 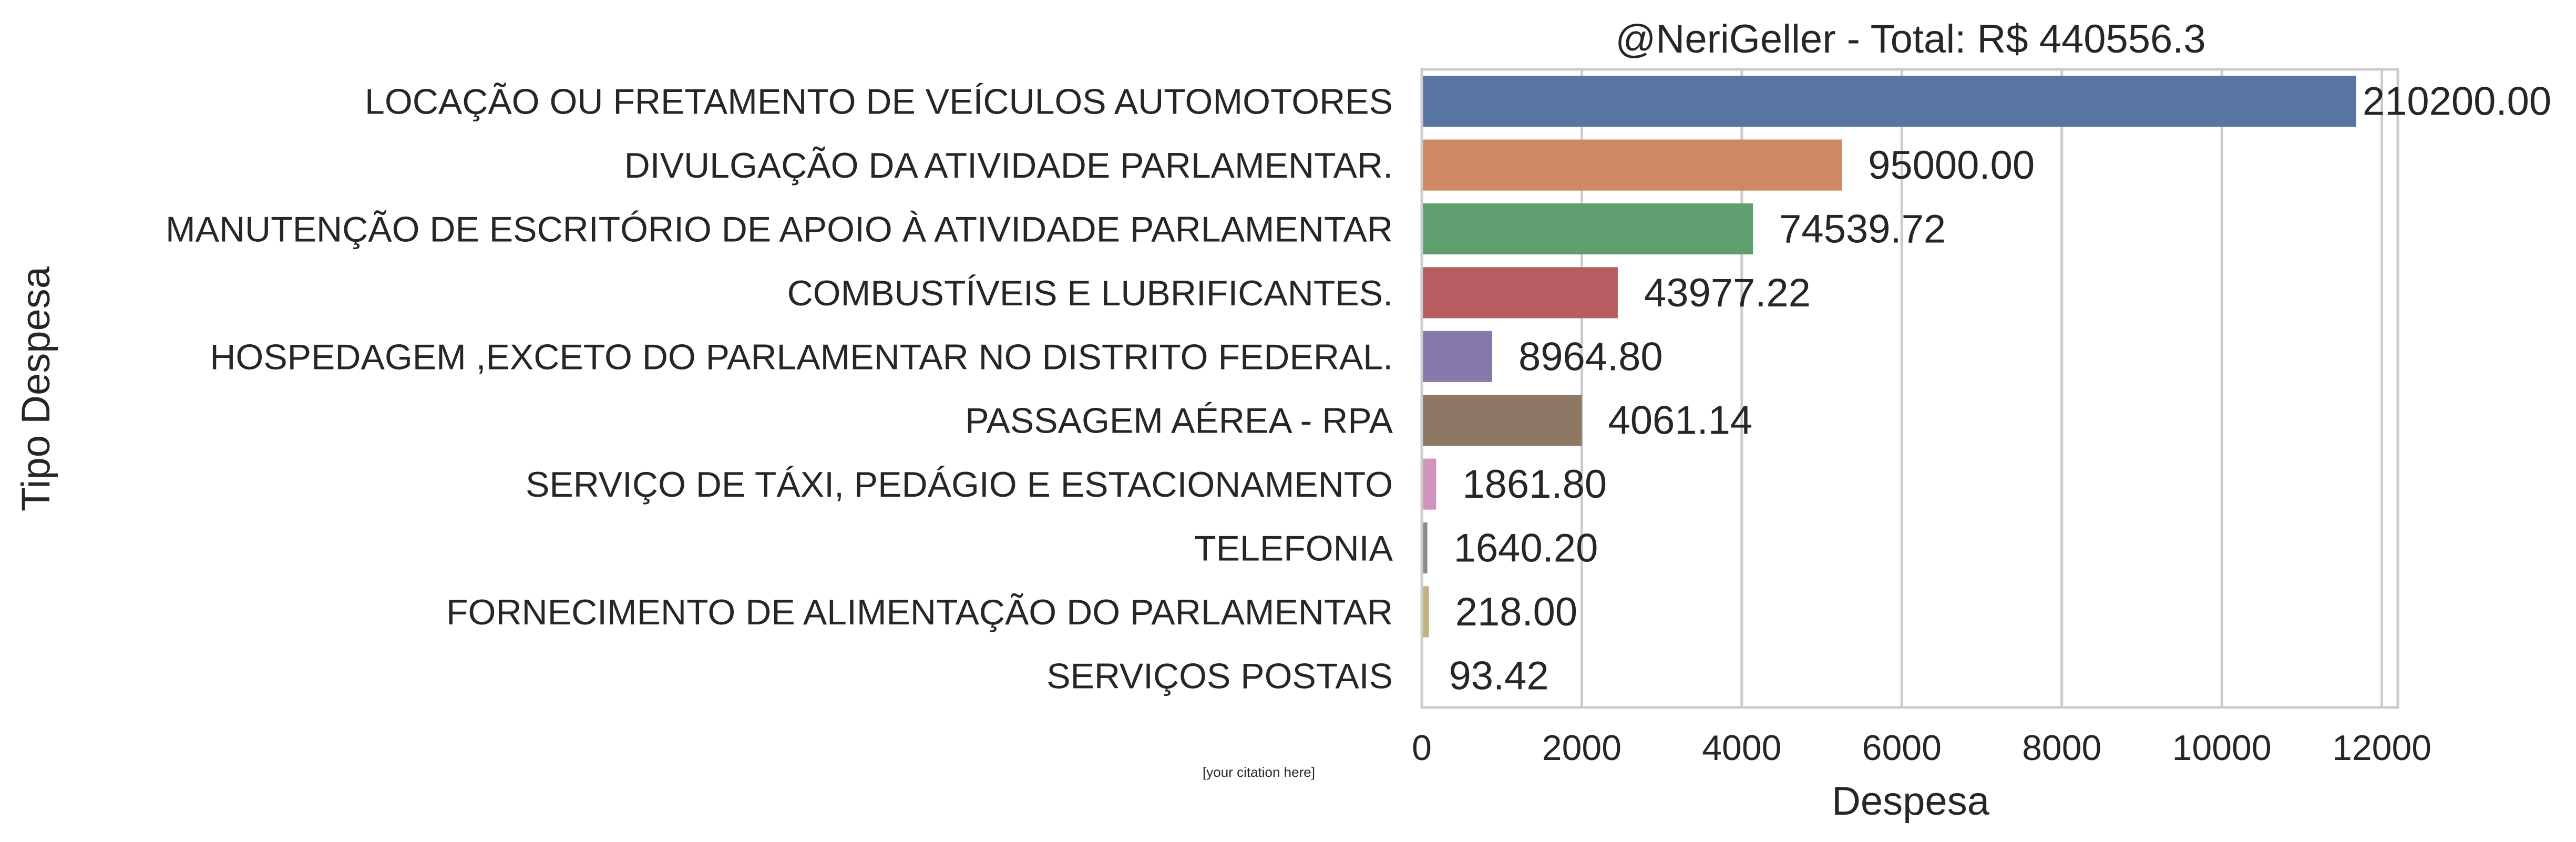 What do you see at coordinates (1680, 420) in the screenshot?
I see `value-label: 4061.14` at bounding box center [1680, 420].